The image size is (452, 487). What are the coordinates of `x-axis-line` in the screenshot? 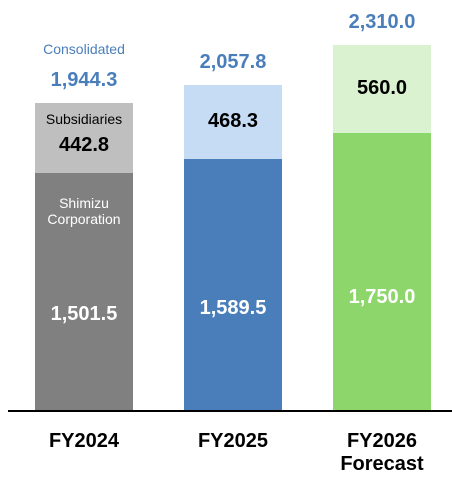 It's located at (230, 411).